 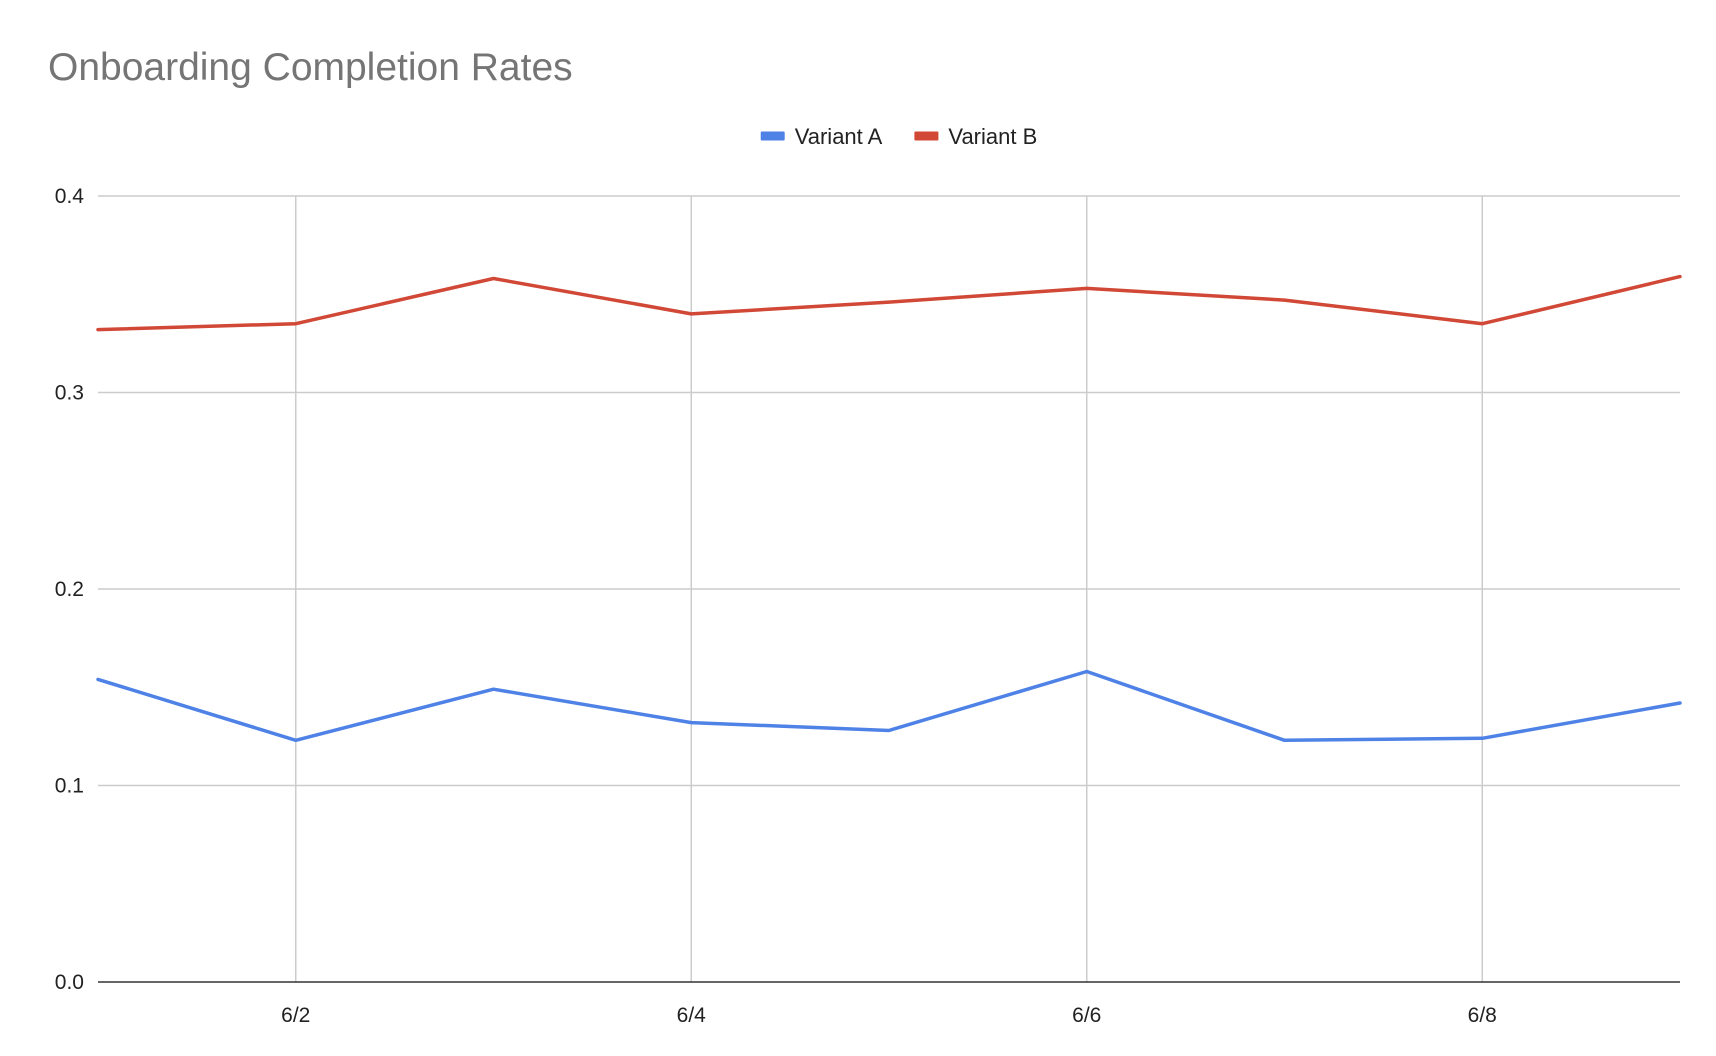 I want to click on y-tick-label: 0.2, so click(x=69, y=589).